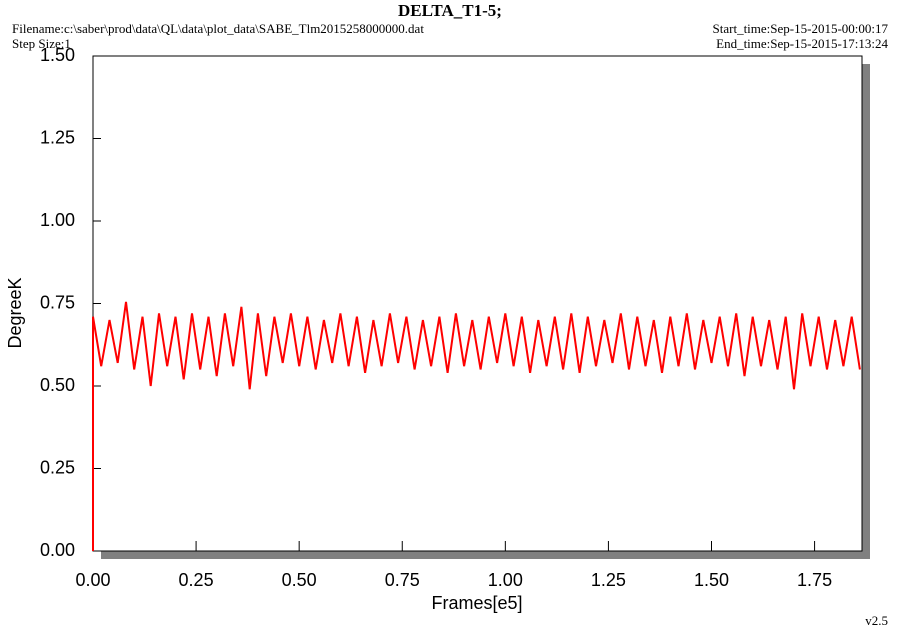 Image resolution: width=900 pixels, height=630 pixels. What do you see at coordinates (476, 603) in the screenshot?
I see `x-axis-label: Frames[e5]` at bounding box center [476, 603].